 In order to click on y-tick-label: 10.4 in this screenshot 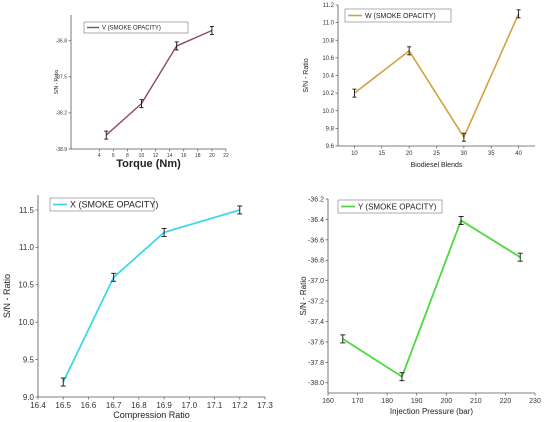, I will do `click(328, 77)`.